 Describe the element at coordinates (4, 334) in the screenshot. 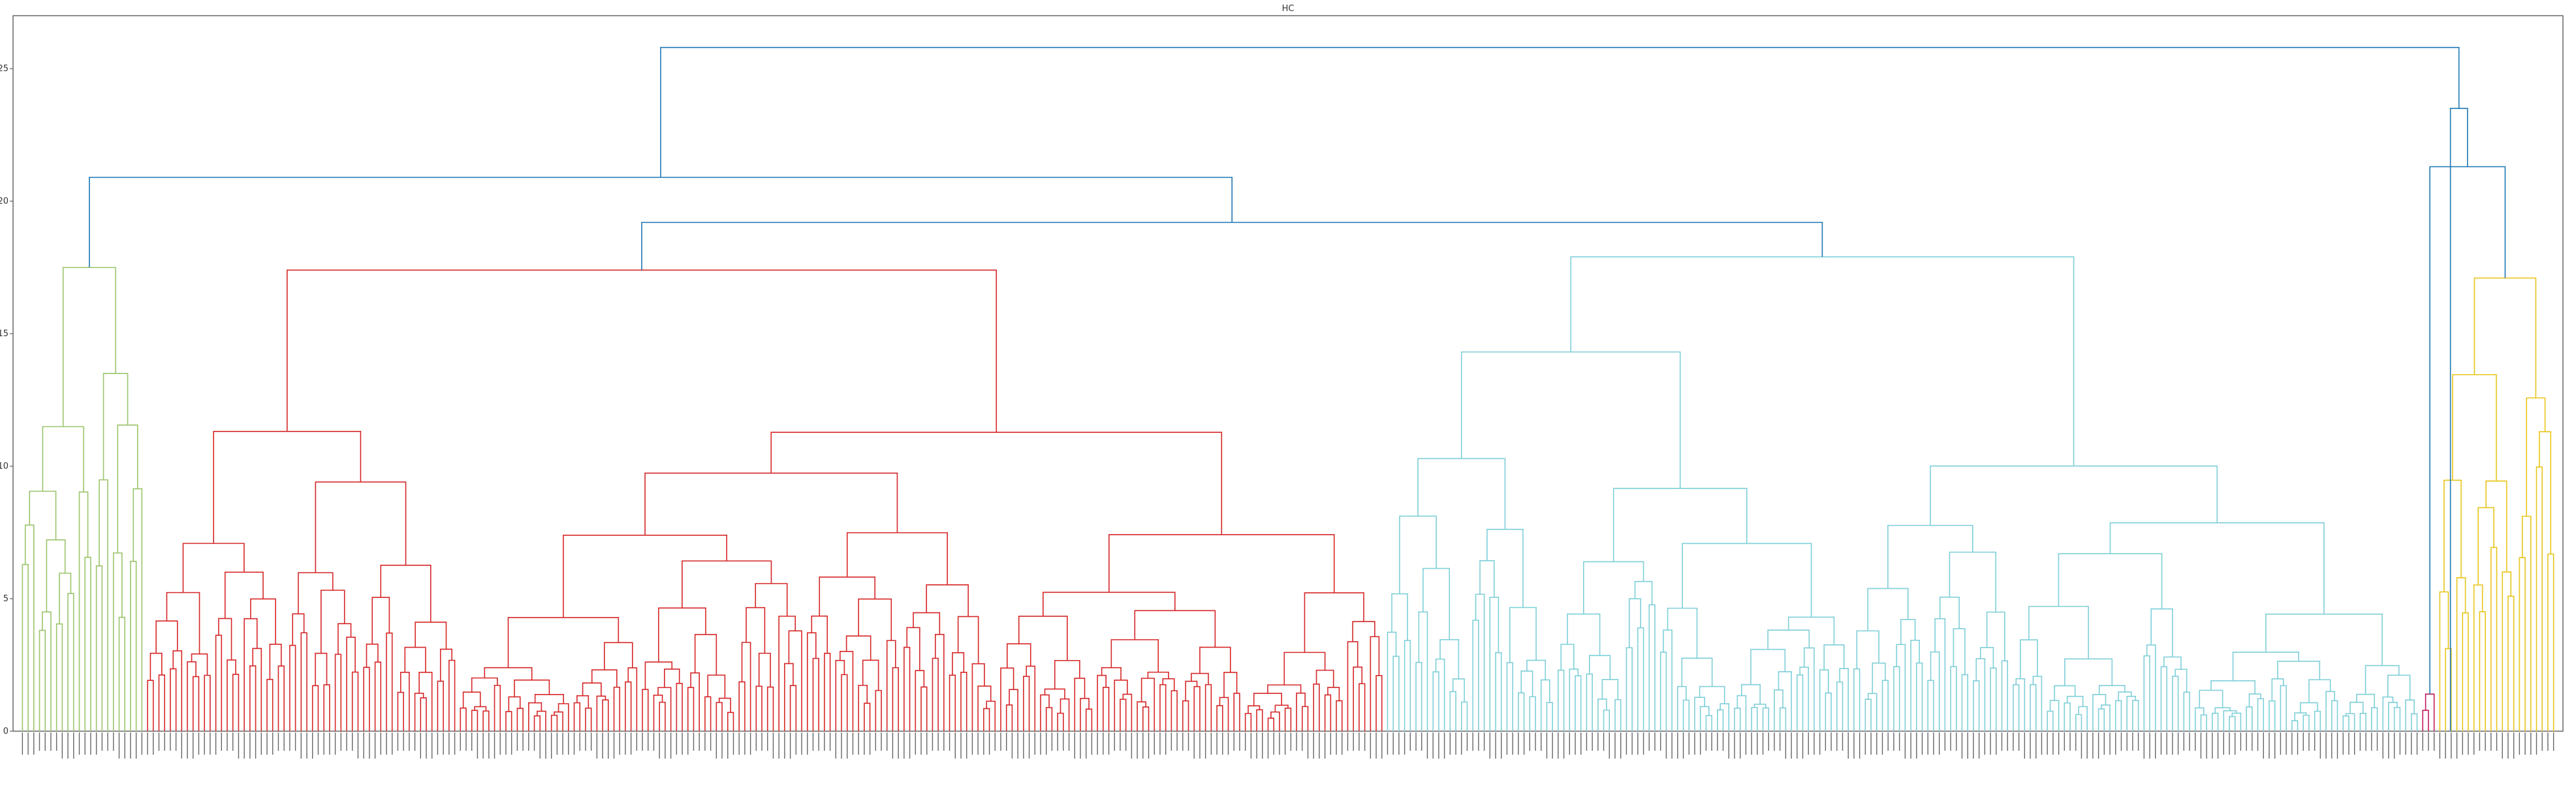

I see `y-tick-label: 15` at that location.